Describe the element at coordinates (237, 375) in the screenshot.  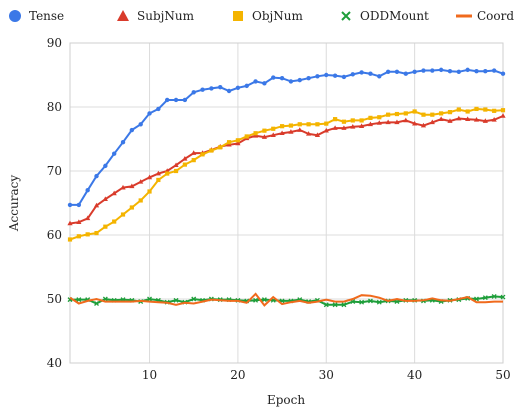
I see `x-tick-label: 20` at that location.